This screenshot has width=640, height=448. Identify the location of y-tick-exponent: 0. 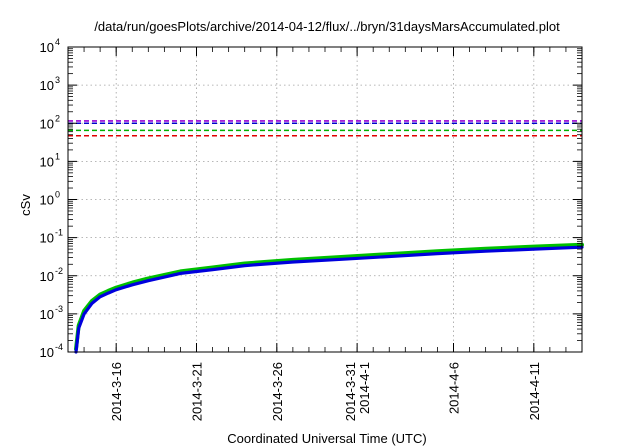
(57, 195).